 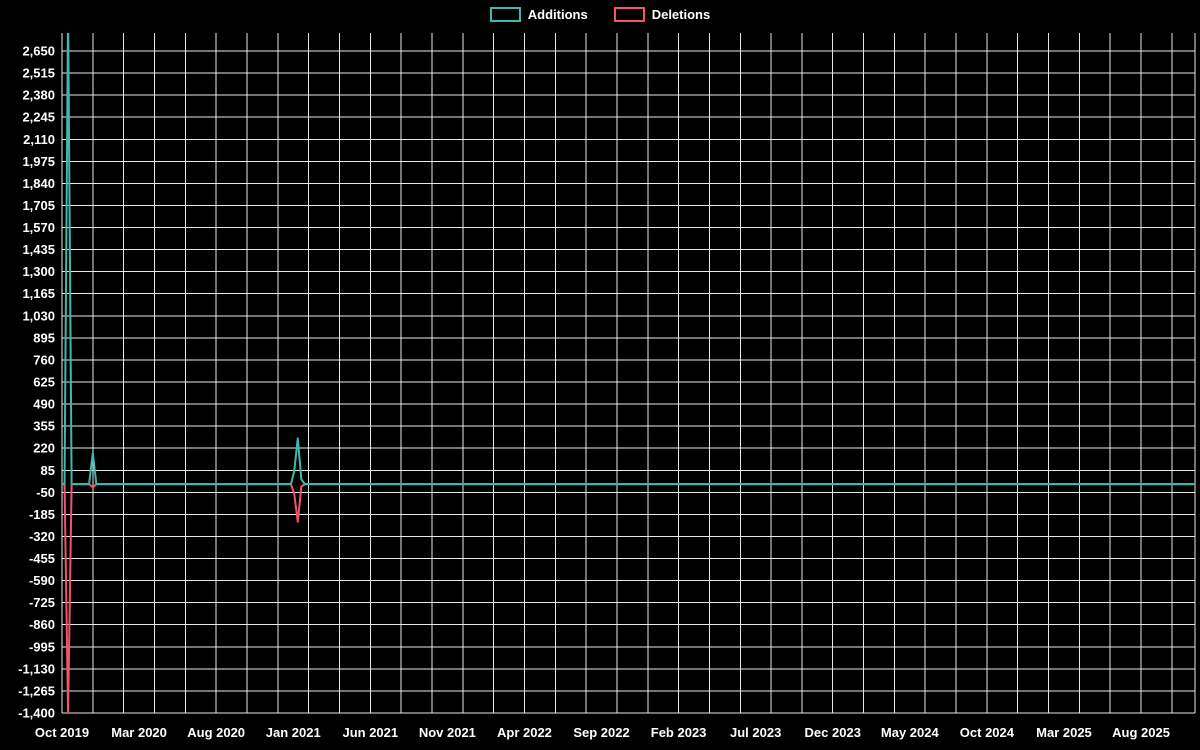 I want to click on y-axis-label: 1,300, so click(x=38, y=271).